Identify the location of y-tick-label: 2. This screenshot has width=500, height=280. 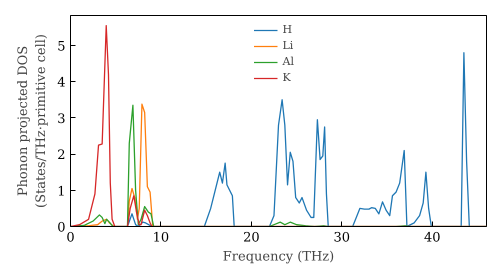
(61, 156).